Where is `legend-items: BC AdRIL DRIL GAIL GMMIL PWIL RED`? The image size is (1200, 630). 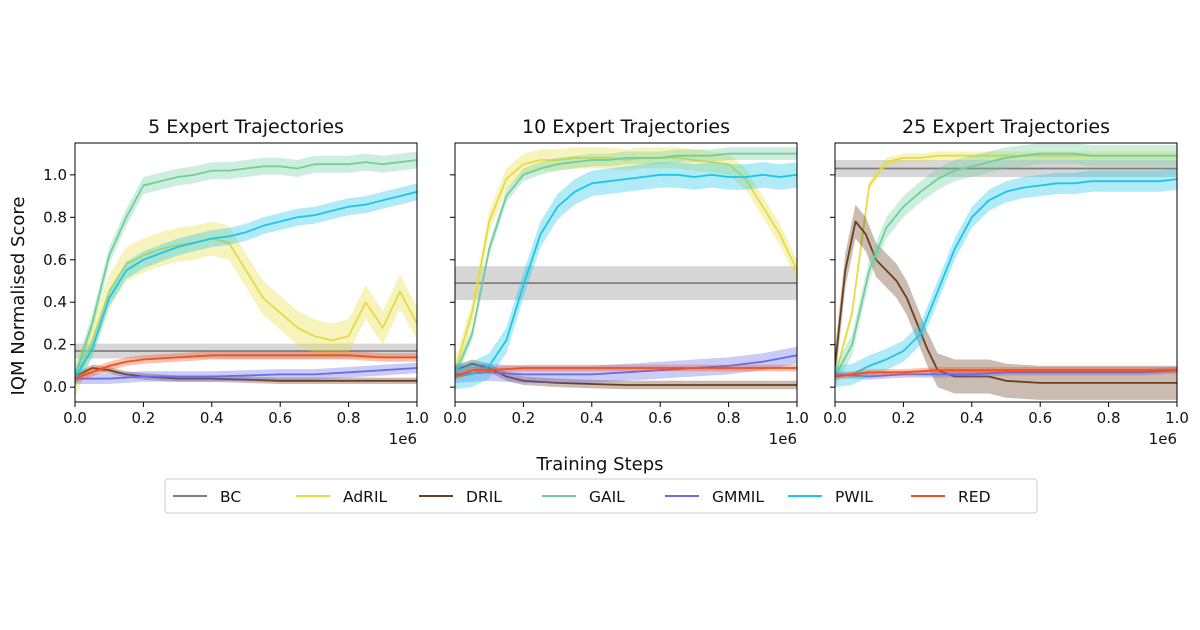 legend-items: BC AdRIL DRIL GAIL GMMIL PWIL RED is located at coordinates (582, 497).